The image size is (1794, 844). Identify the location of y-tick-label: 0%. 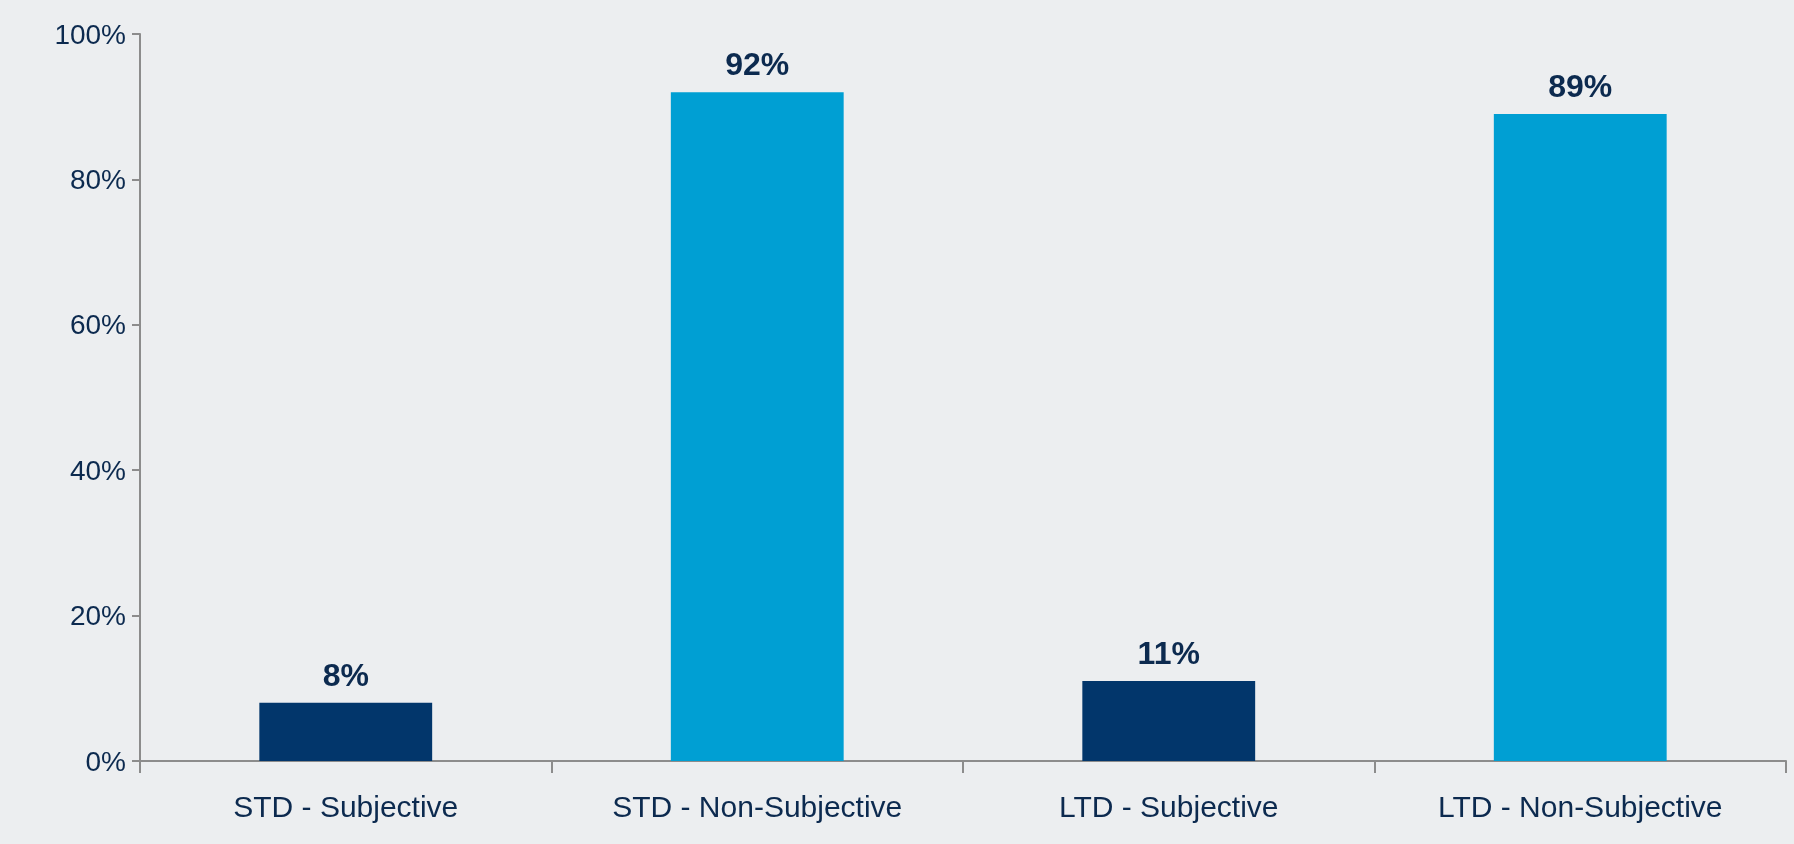
(105, 761).